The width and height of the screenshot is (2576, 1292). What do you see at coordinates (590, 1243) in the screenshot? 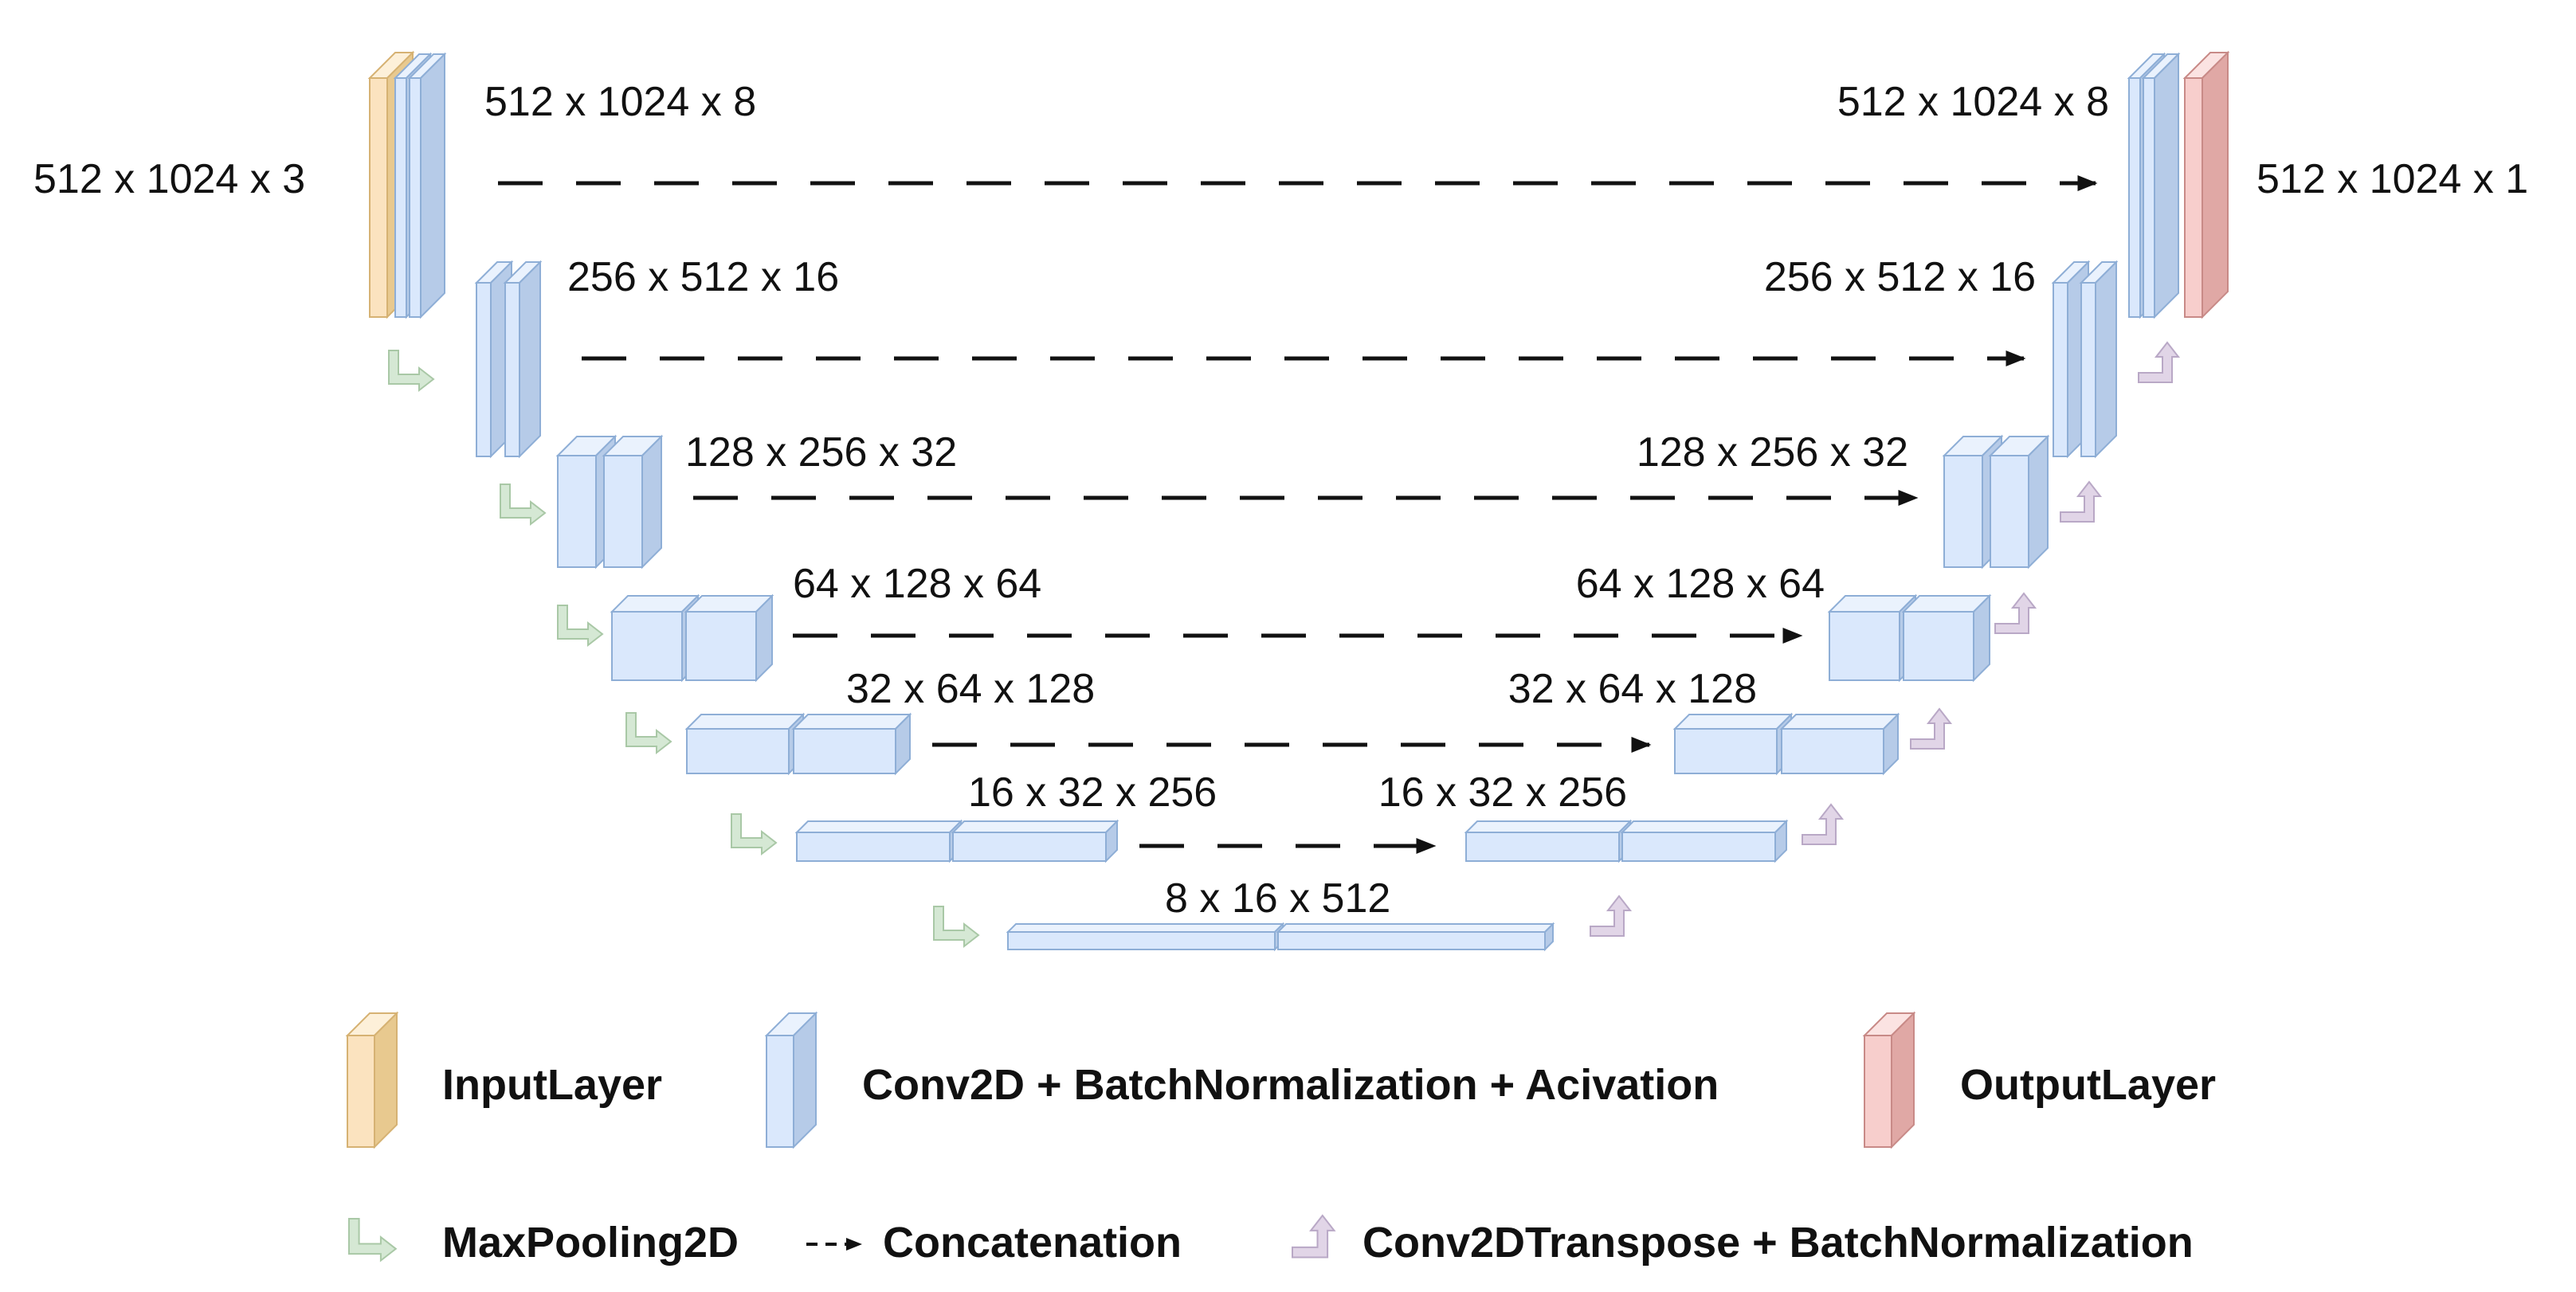
I see `legend-maxpool-label: MaxPooling2D` at bounding box center [590, 1243].